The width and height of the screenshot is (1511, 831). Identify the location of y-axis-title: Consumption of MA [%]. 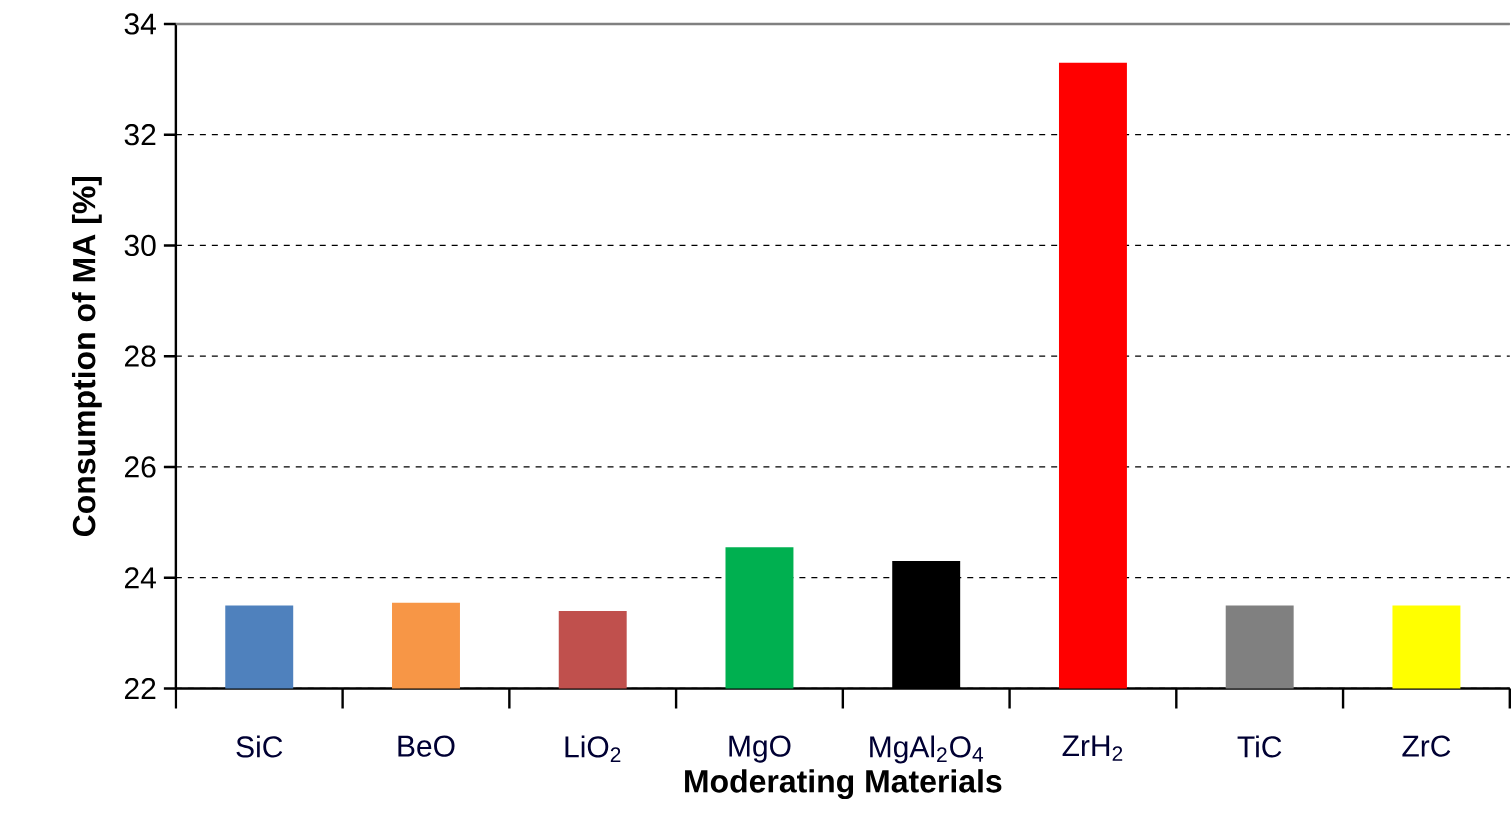
(86, 356).